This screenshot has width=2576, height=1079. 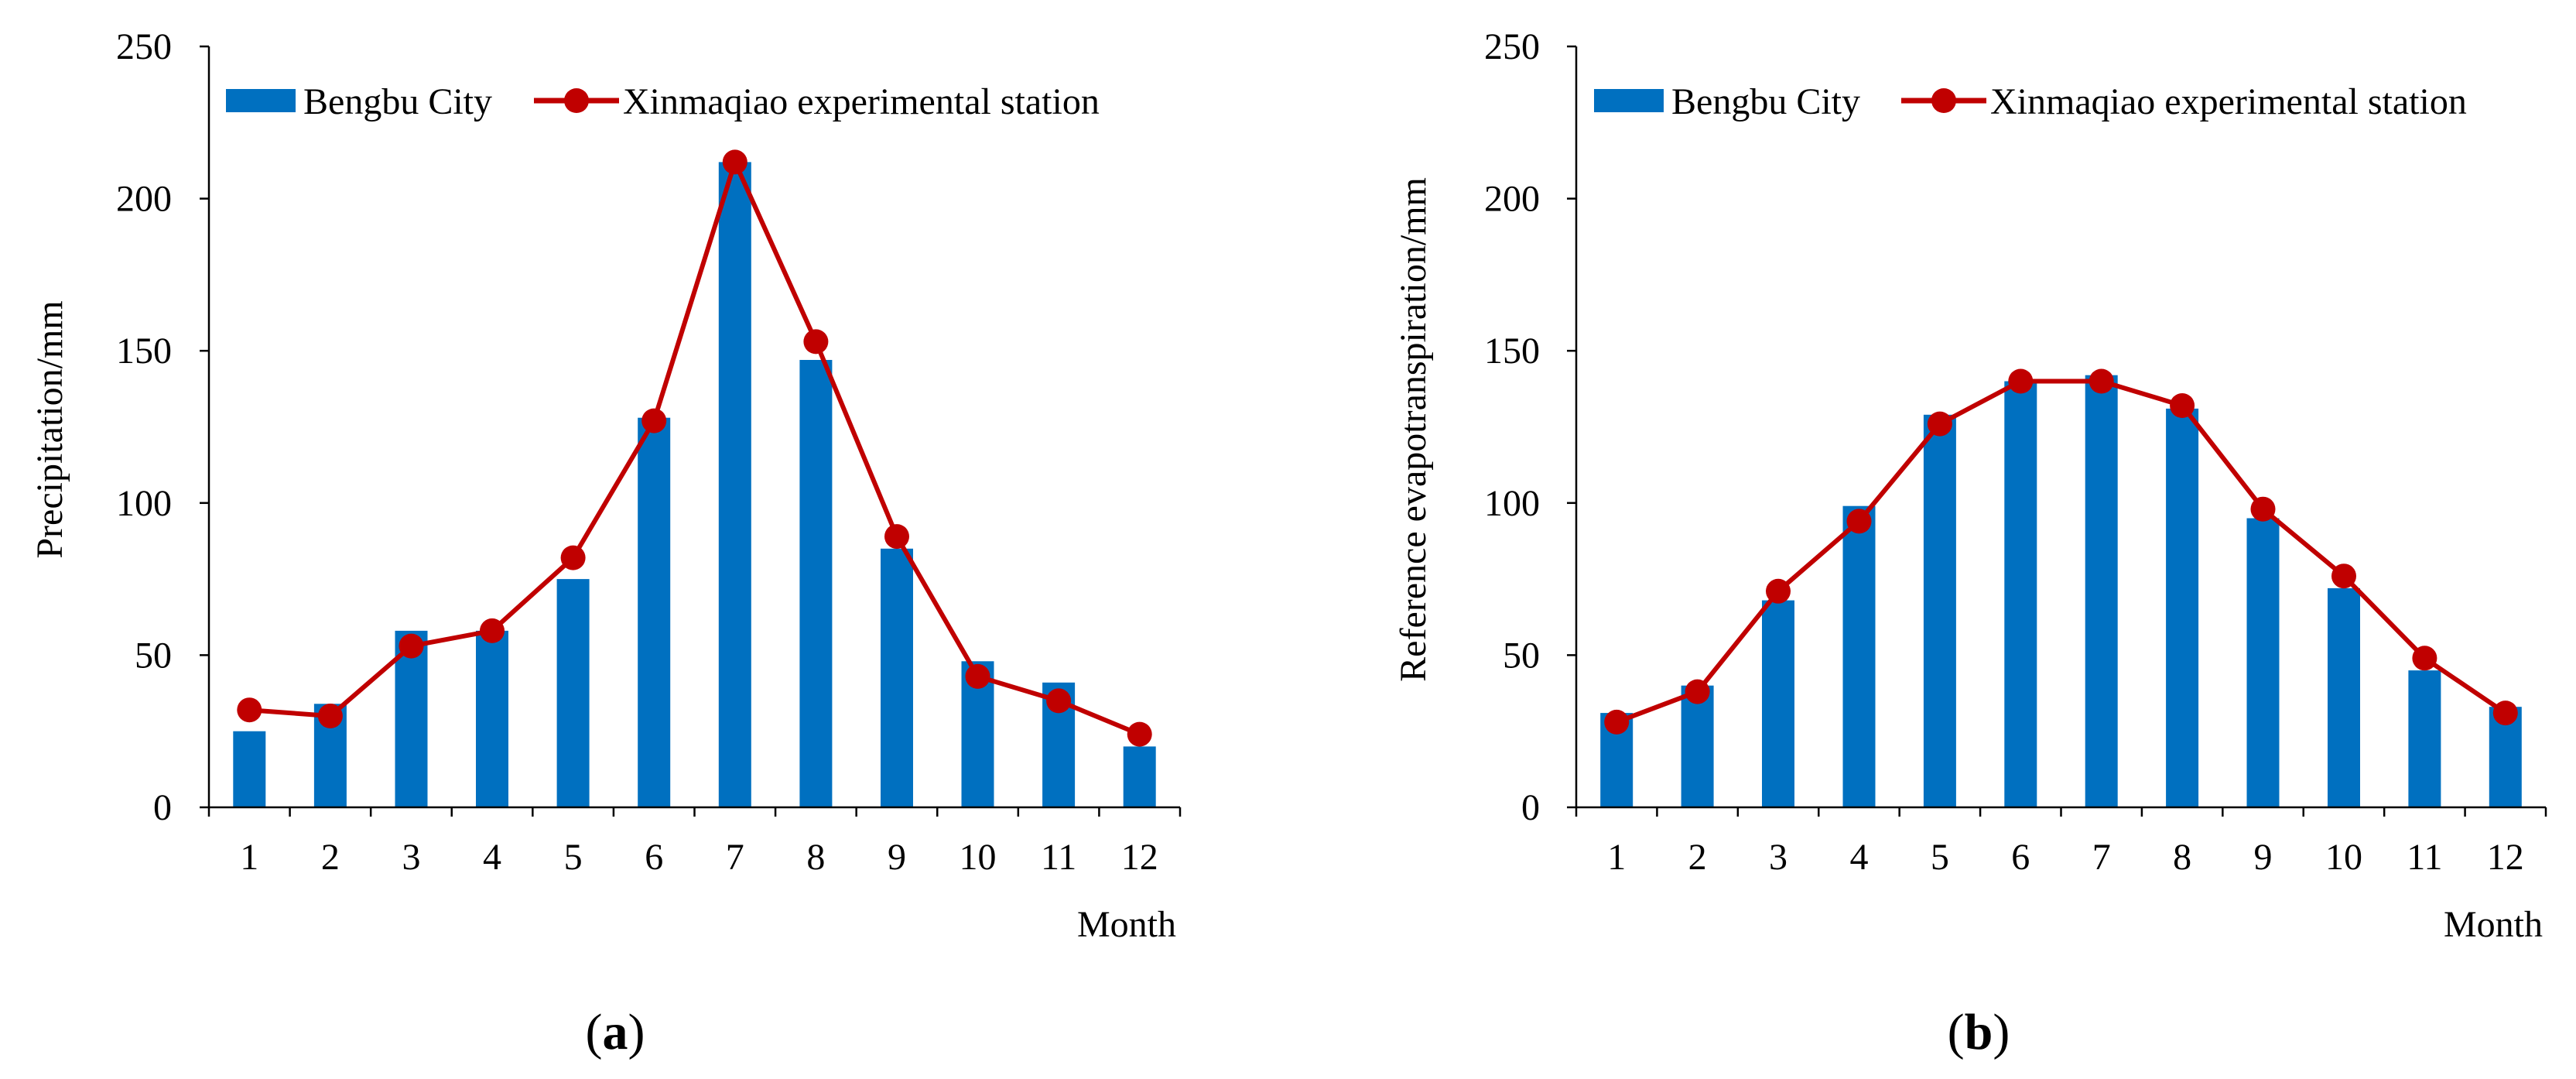 What do you see at coordinates (616, 1032) in the screenshot?
I see `panel-label-a: (a)` at bounding box center [616, 1032].